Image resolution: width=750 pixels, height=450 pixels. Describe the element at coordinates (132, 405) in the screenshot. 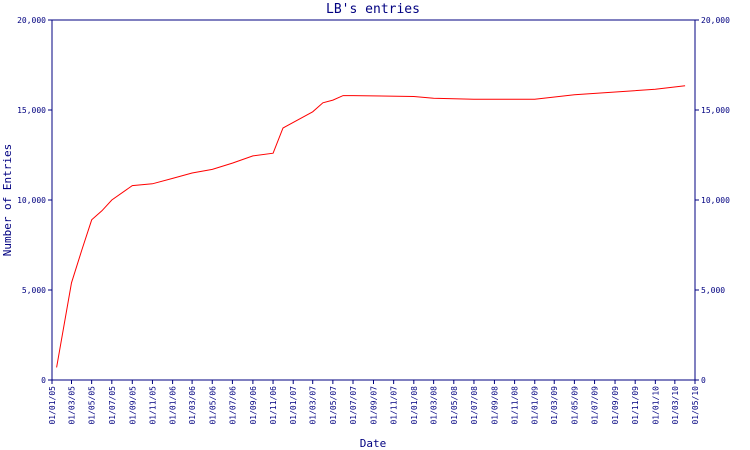

I see `x-tick-label: 01/09/05` at that location.